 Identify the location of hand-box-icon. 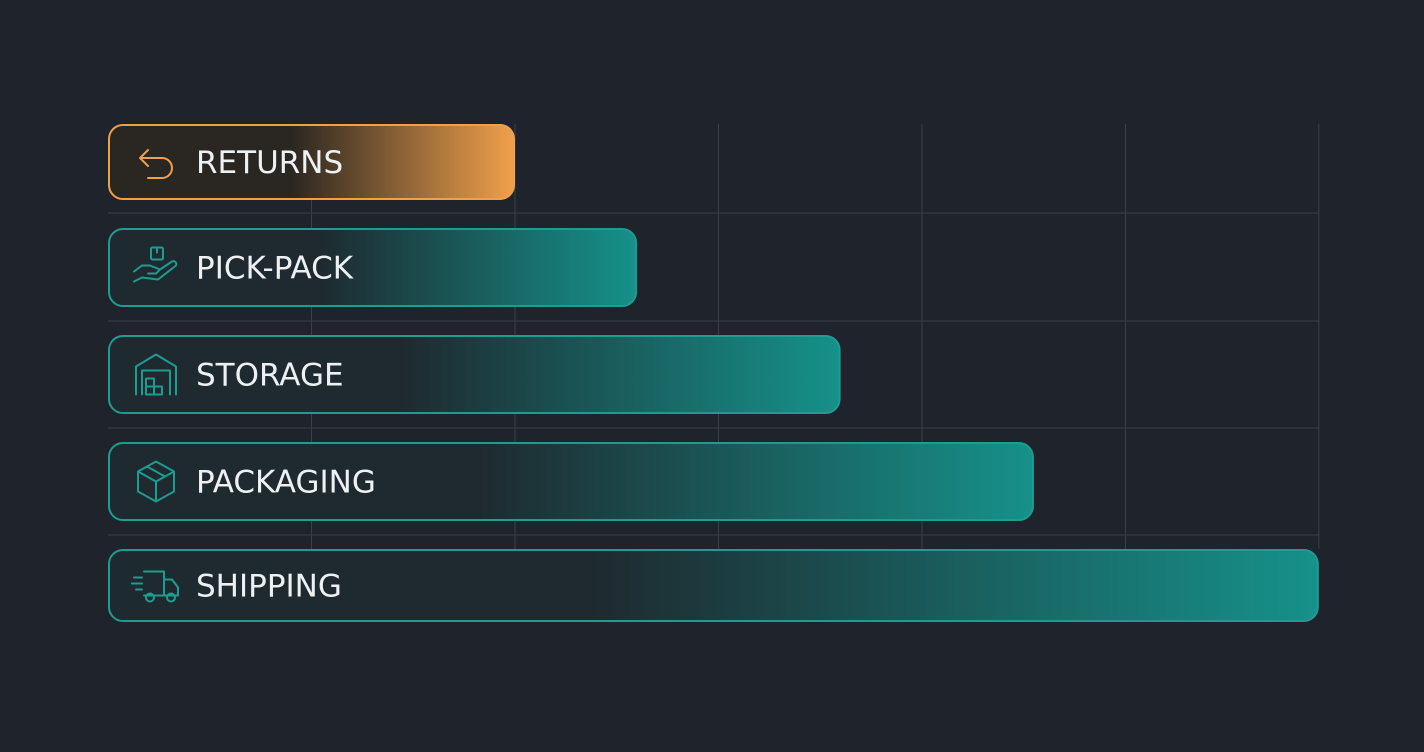
(155, 264).